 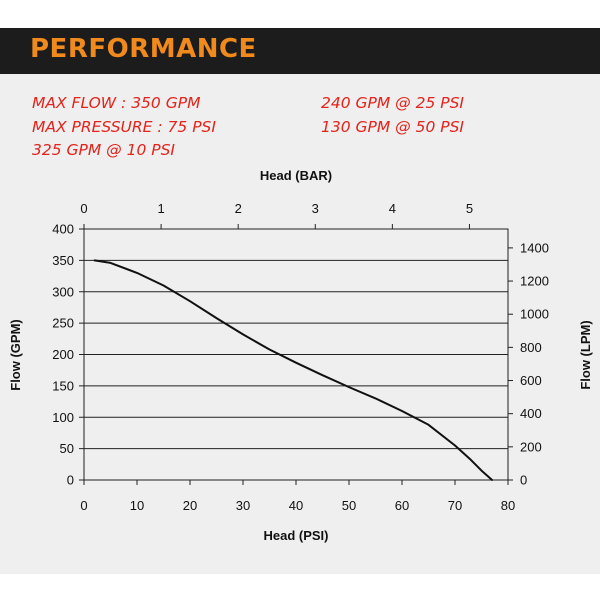 I want to click on header-title: PERFORMANCE, so click(x=143, y=49).